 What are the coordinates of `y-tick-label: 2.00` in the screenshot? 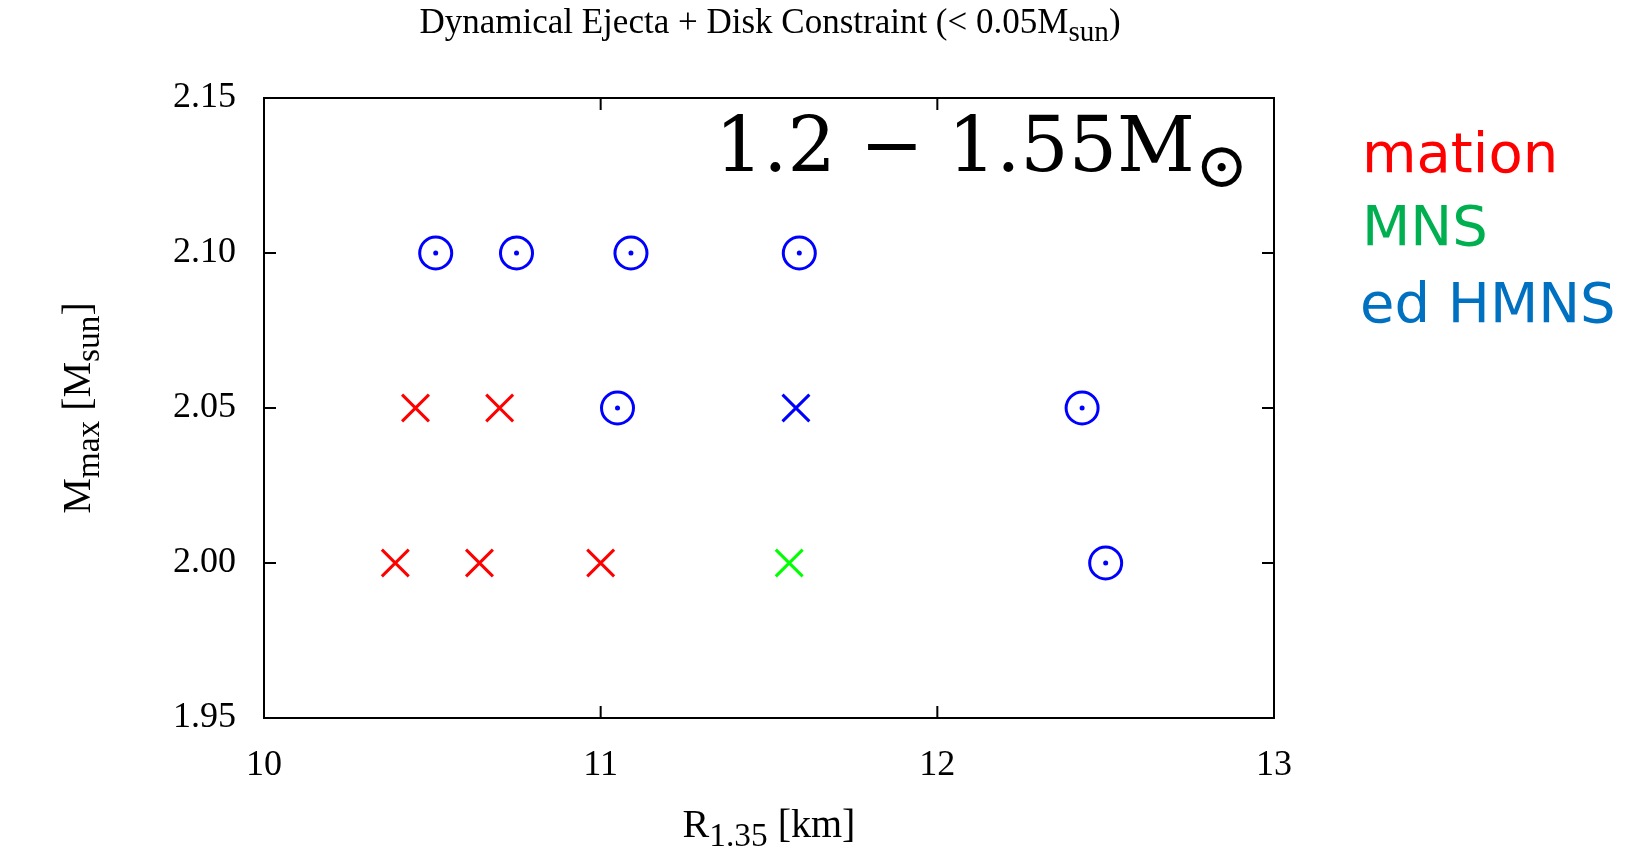 It's located at (204, 560).